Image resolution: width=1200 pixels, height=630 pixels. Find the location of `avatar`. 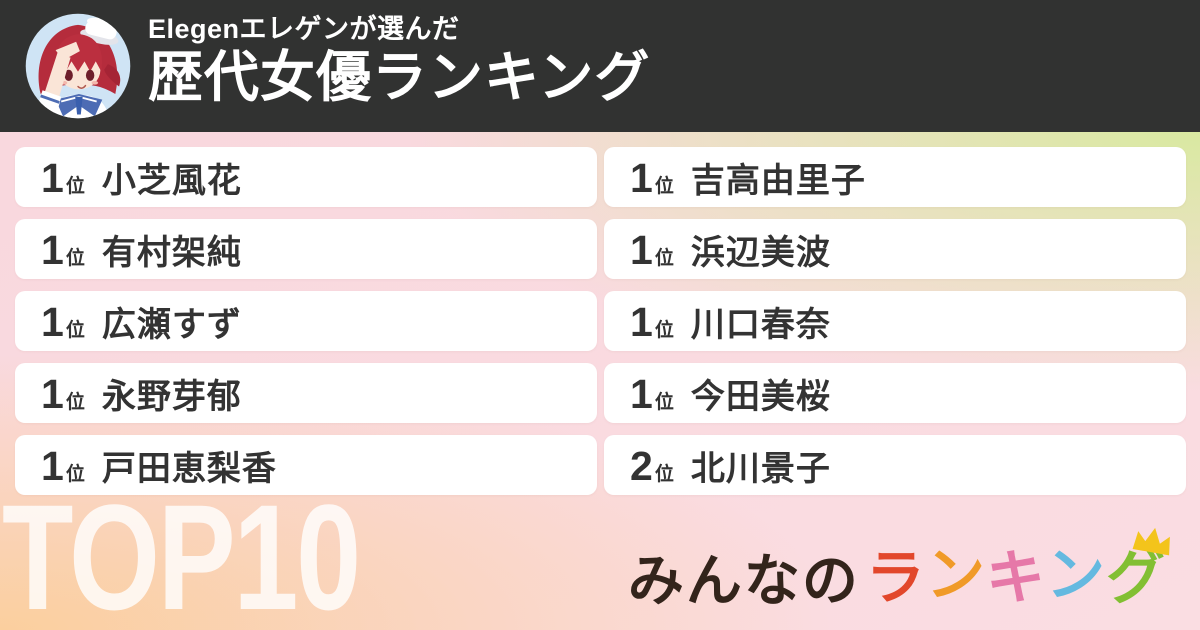

avatar is located at coordinates (78, 66).